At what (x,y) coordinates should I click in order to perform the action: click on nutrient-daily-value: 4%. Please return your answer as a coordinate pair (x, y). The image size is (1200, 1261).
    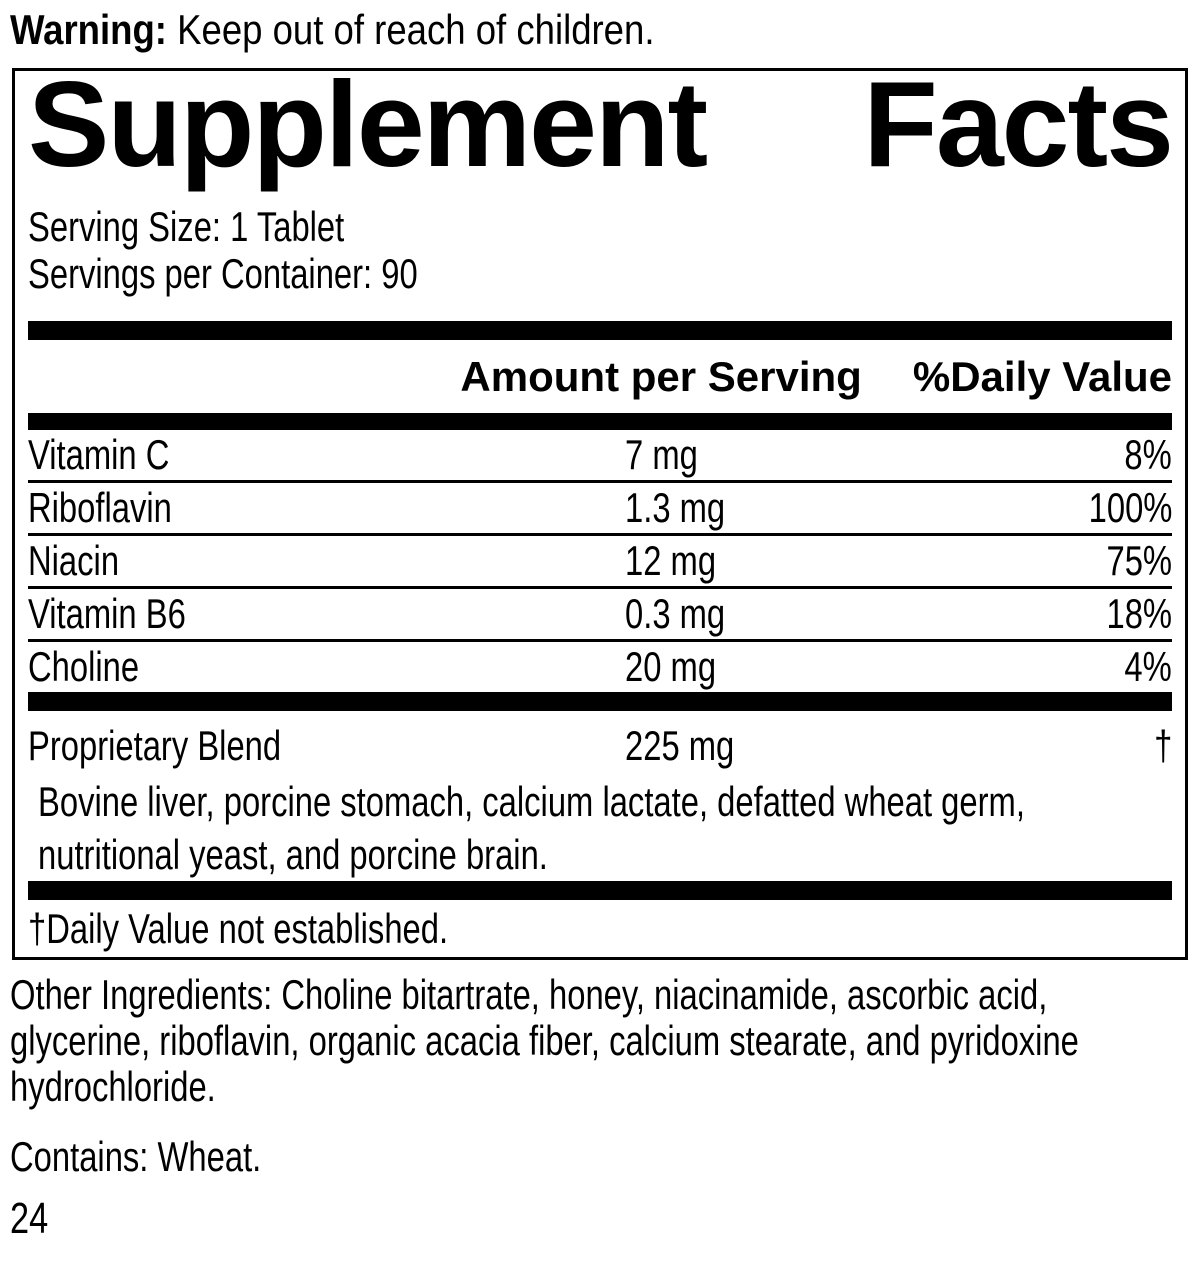
    Looking at the image, I should click on (1148, 666).